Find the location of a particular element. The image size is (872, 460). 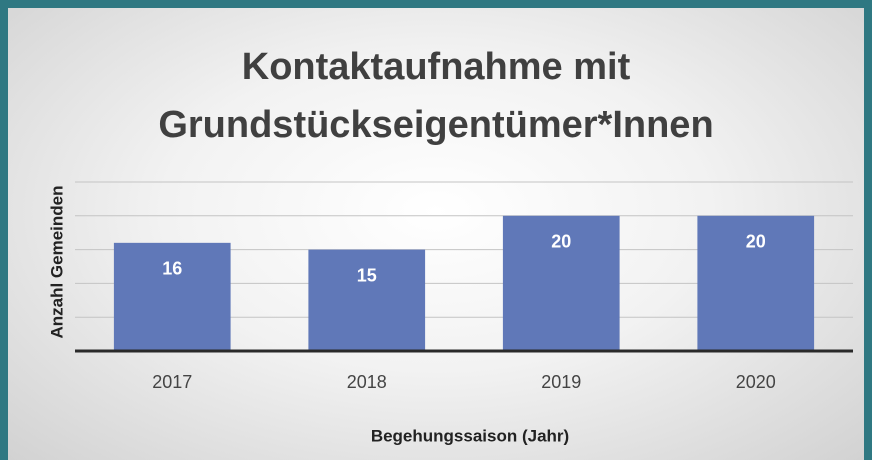

x-tick-label: 2017 is located at coordinates (172, 382).